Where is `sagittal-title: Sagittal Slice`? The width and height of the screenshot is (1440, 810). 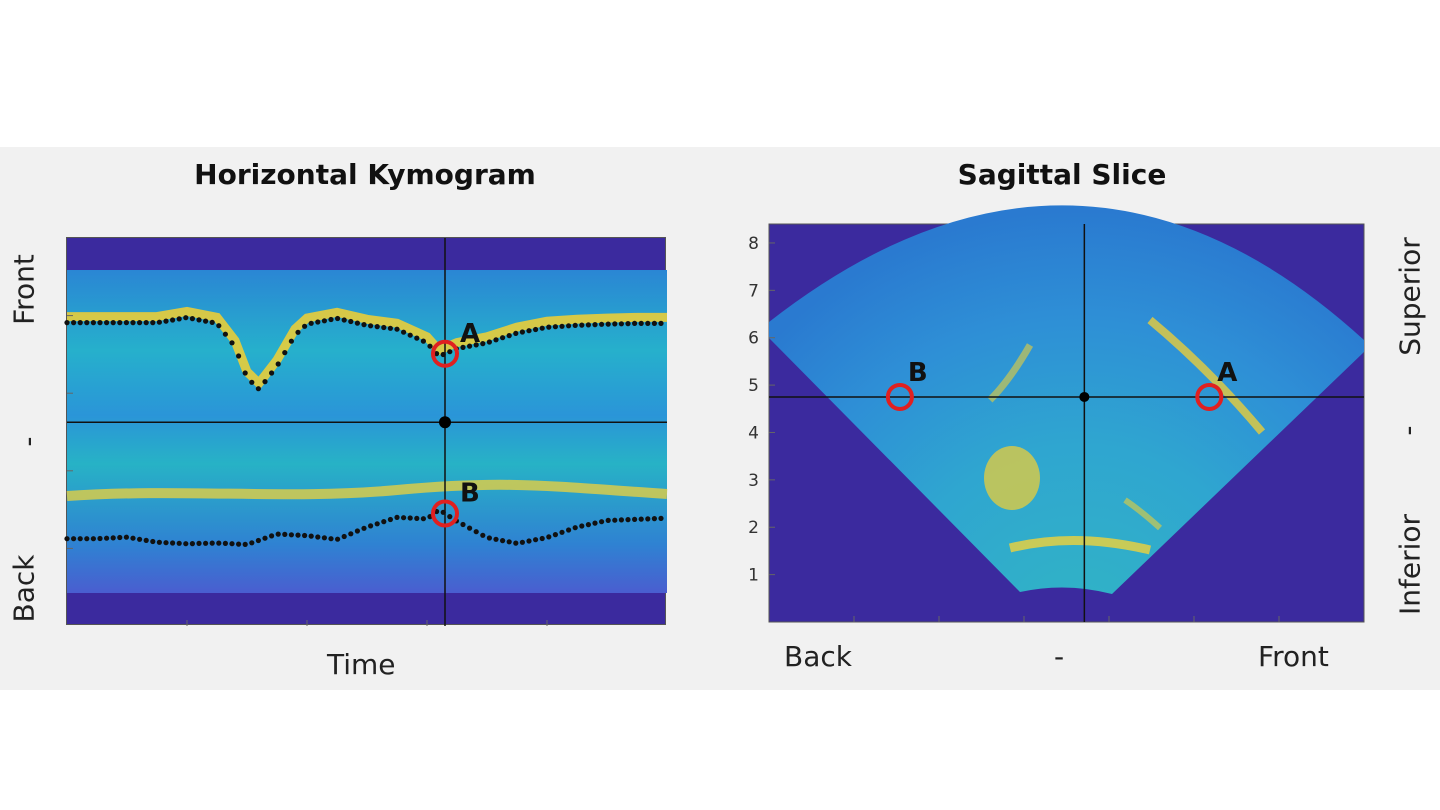
sagittal-title: Sagittal Slice is located at coordinates (1062, 174).